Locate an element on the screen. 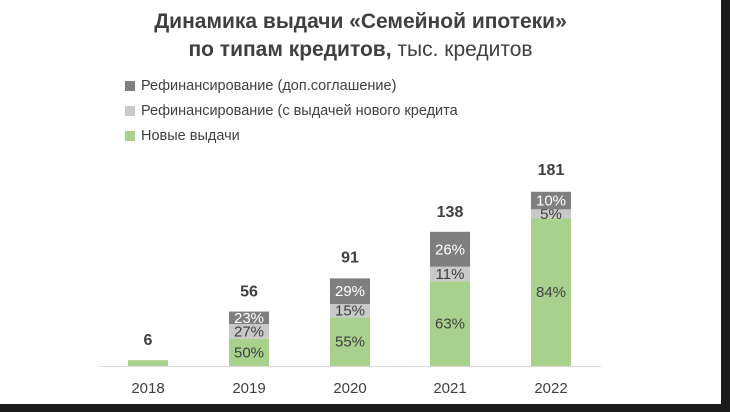 This screenshot has width=730, height=412. bar-segment-2021-s2 is located at coordinates (450, 249).